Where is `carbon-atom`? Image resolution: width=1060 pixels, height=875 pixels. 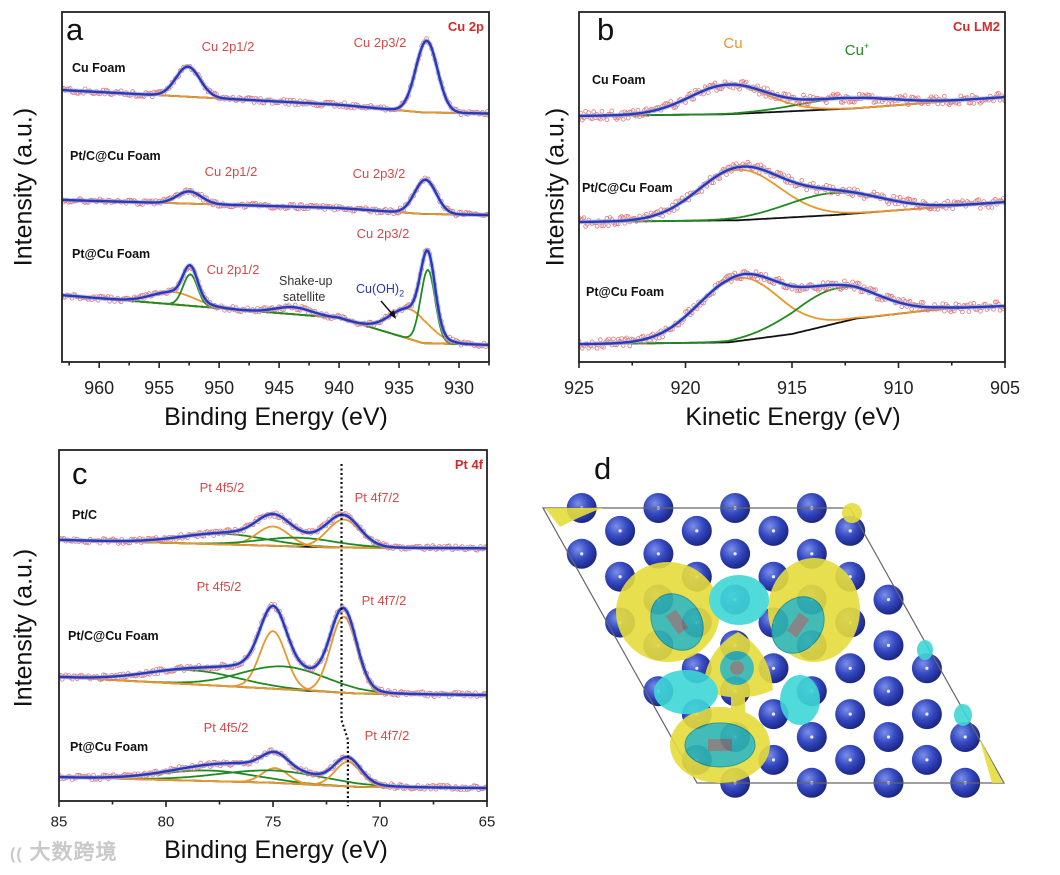
carbon-atom is located at coordinates (798, 625).